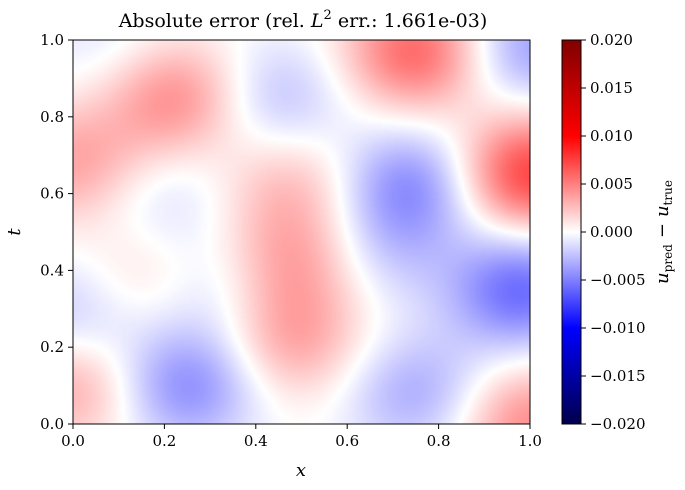  Describe the element at coordinates (618, 280) in the screenshot. I see `colorbar-tick-label: −0.005` at that location.